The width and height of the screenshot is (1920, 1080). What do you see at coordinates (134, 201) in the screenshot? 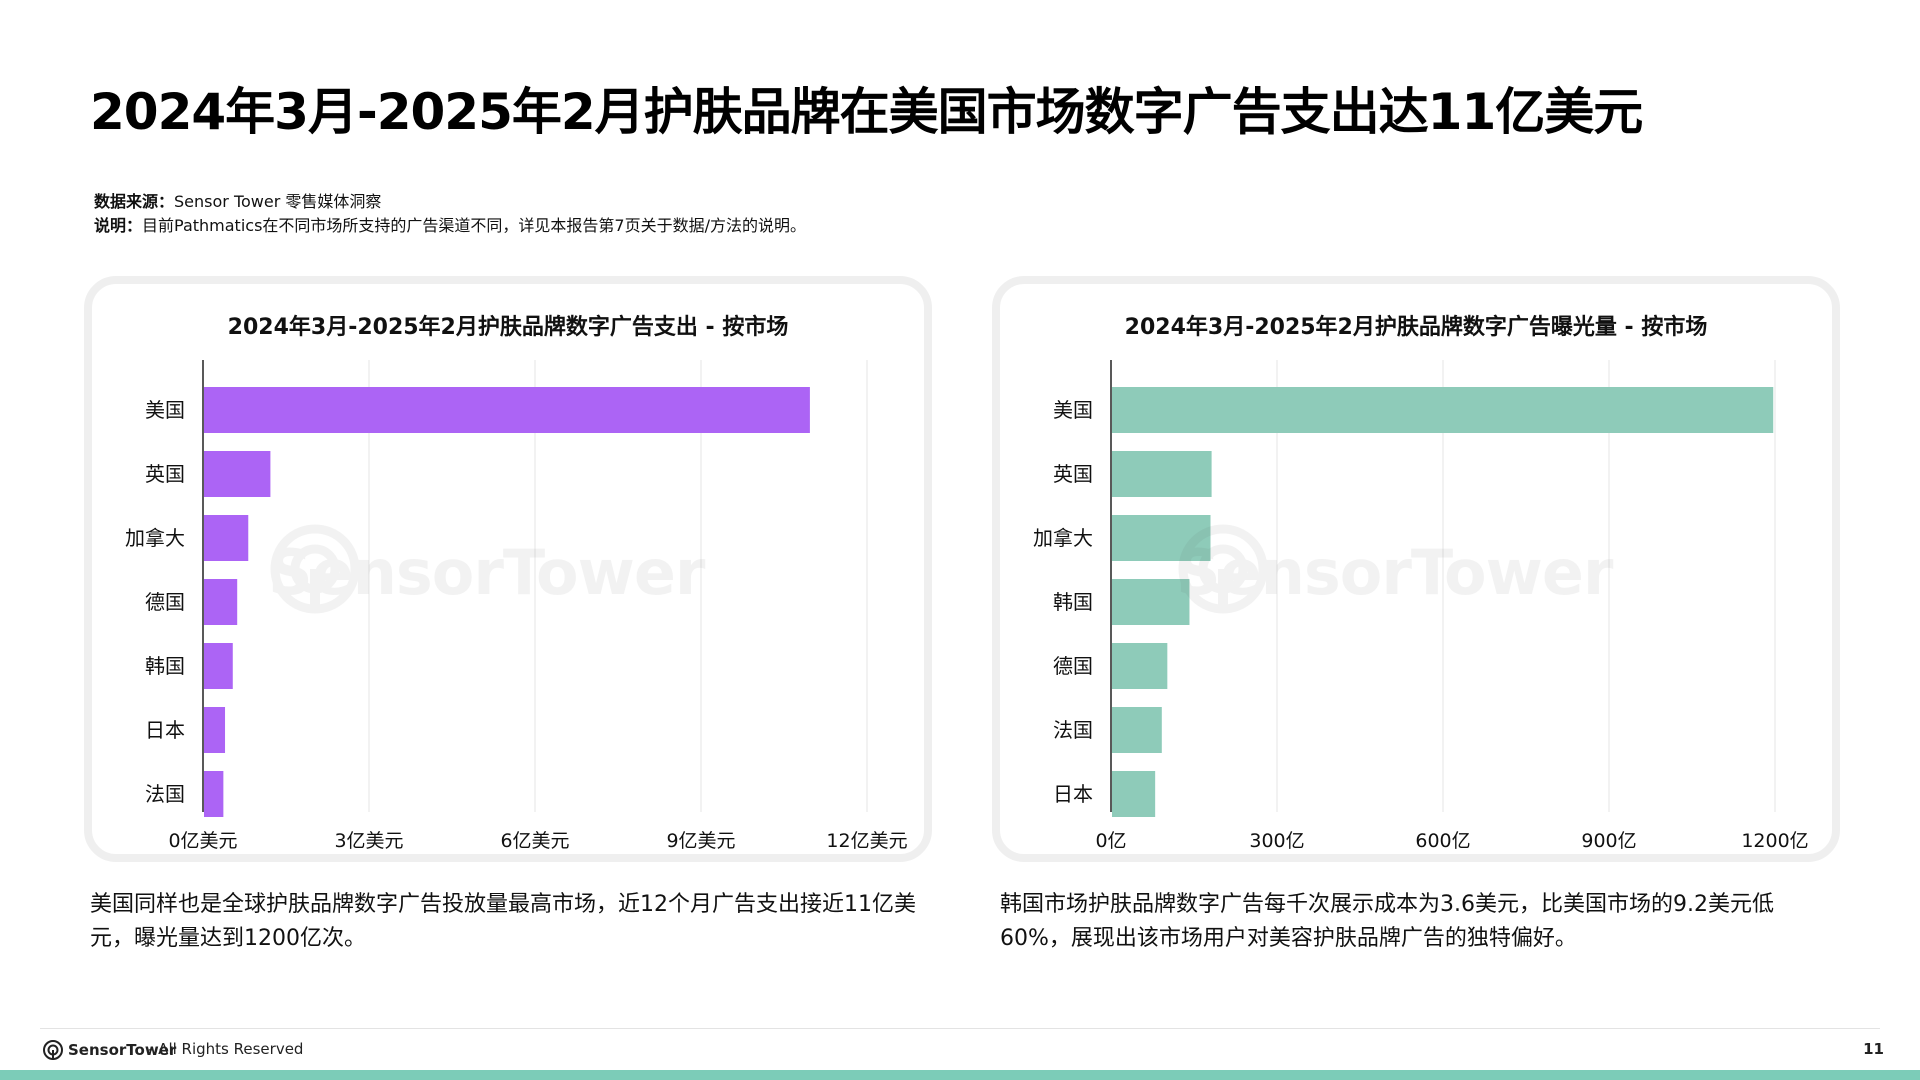
I see `data-source-key: 数据来源：` at bounding box center [134, 201].